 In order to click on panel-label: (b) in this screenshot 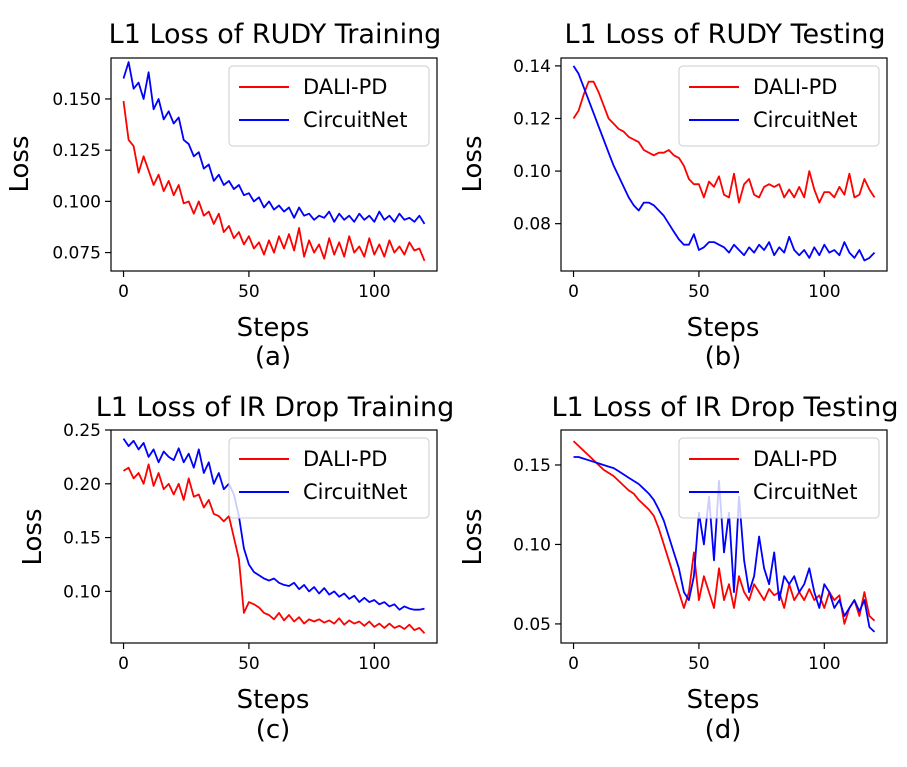, I will do `click(723, 357)`.